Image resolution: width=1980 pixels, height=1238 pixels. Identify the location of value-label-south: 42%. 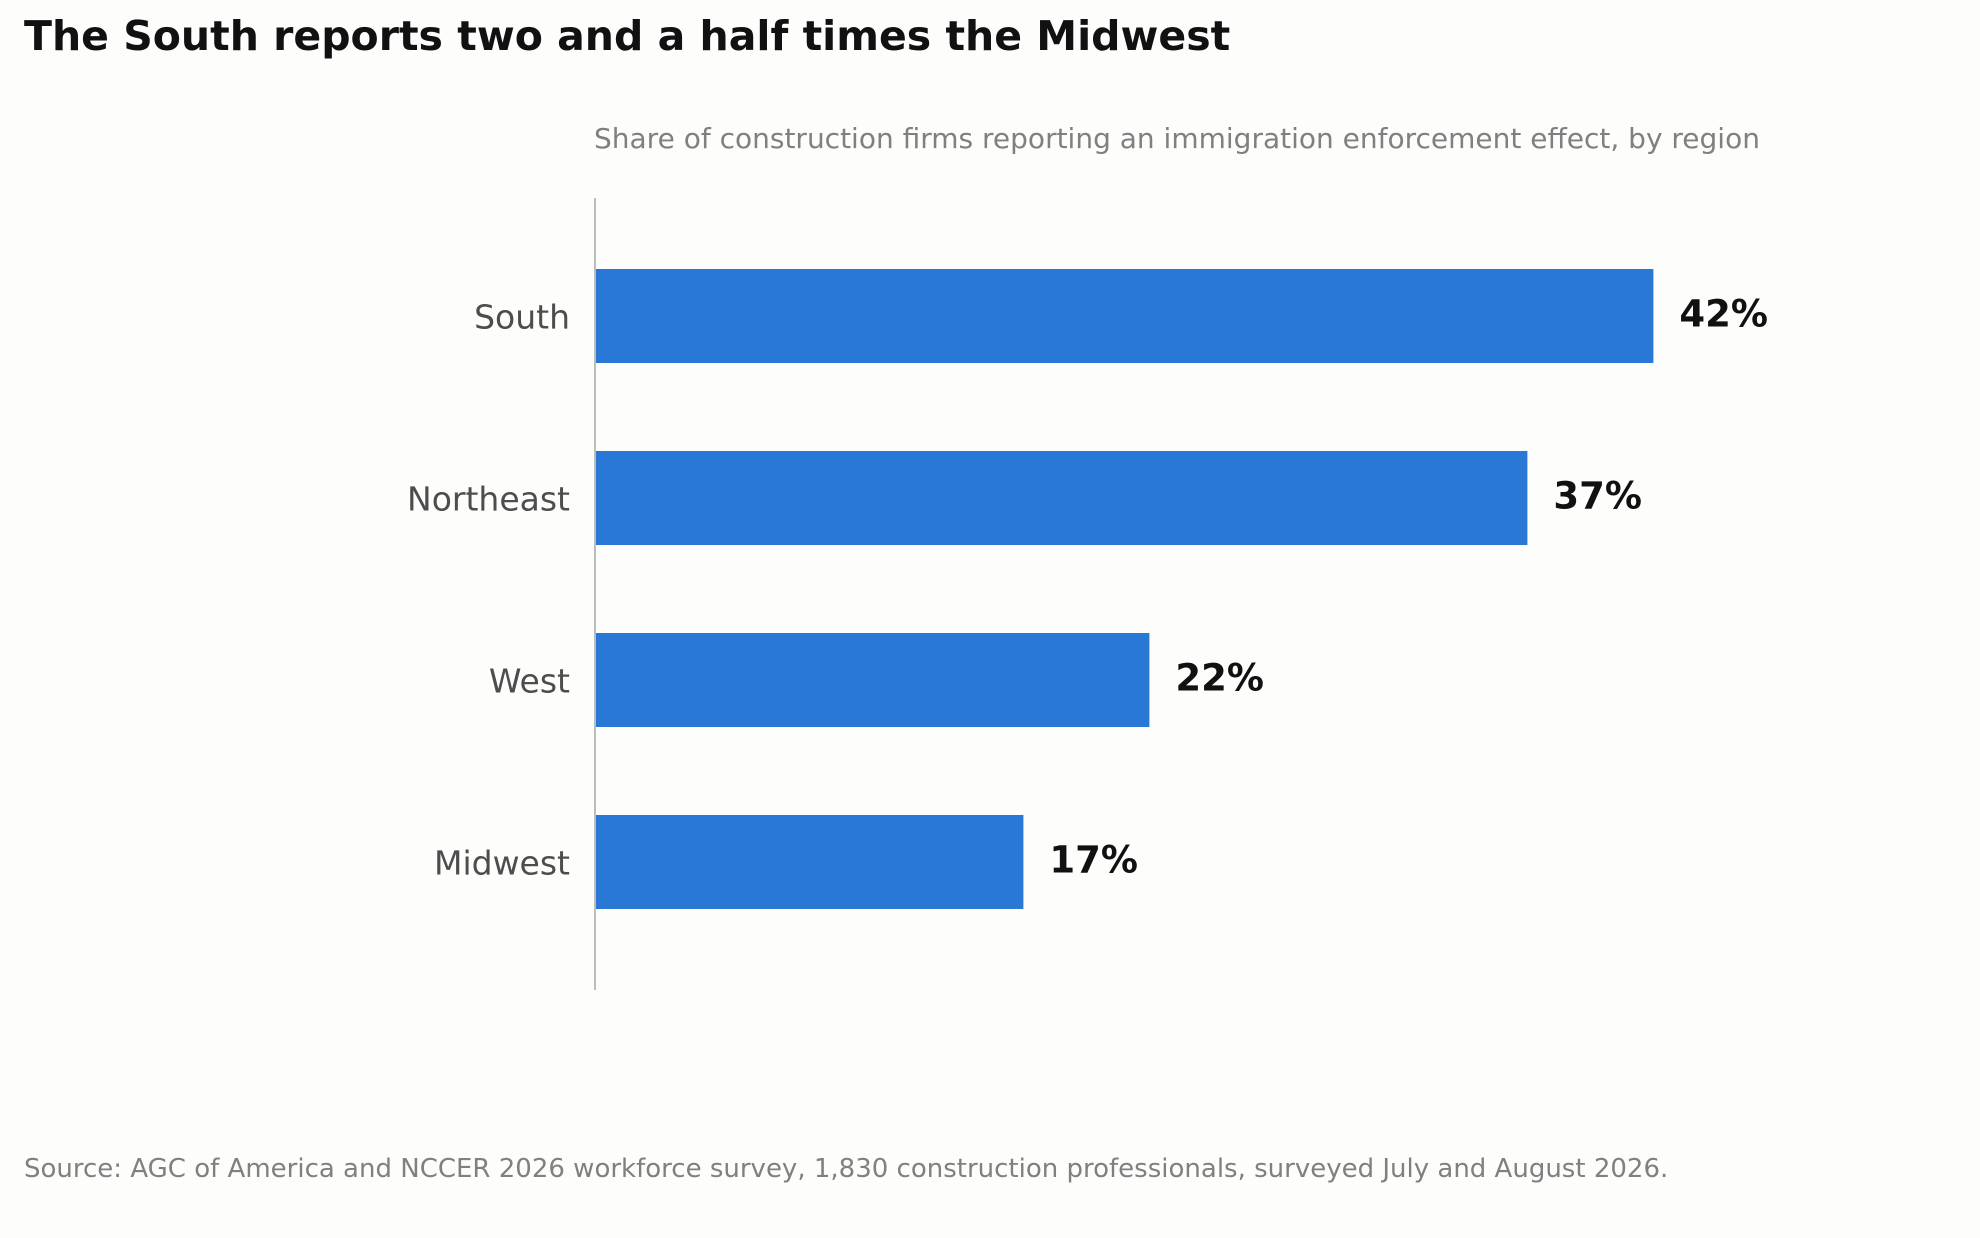
(1723, 314).